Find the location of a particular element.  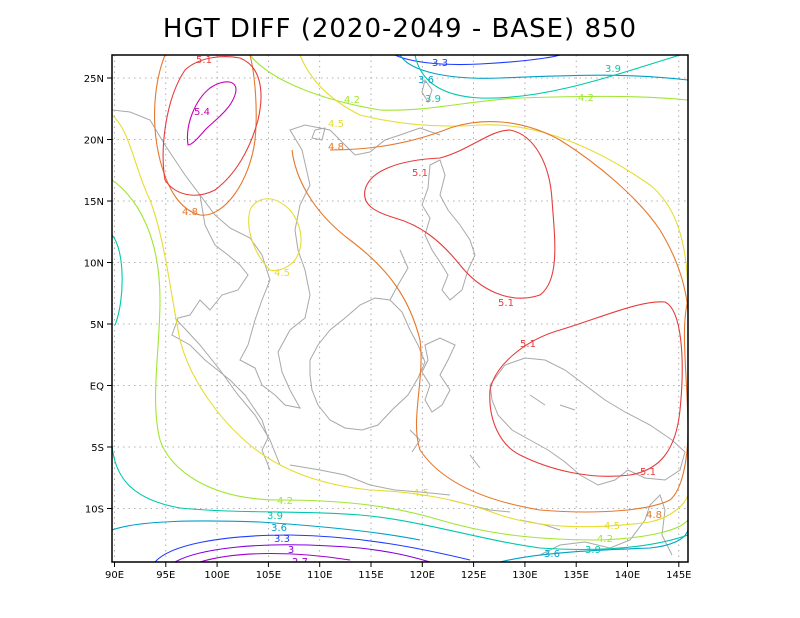

contour-5-1-philippines is located at coordinates (460, 214).